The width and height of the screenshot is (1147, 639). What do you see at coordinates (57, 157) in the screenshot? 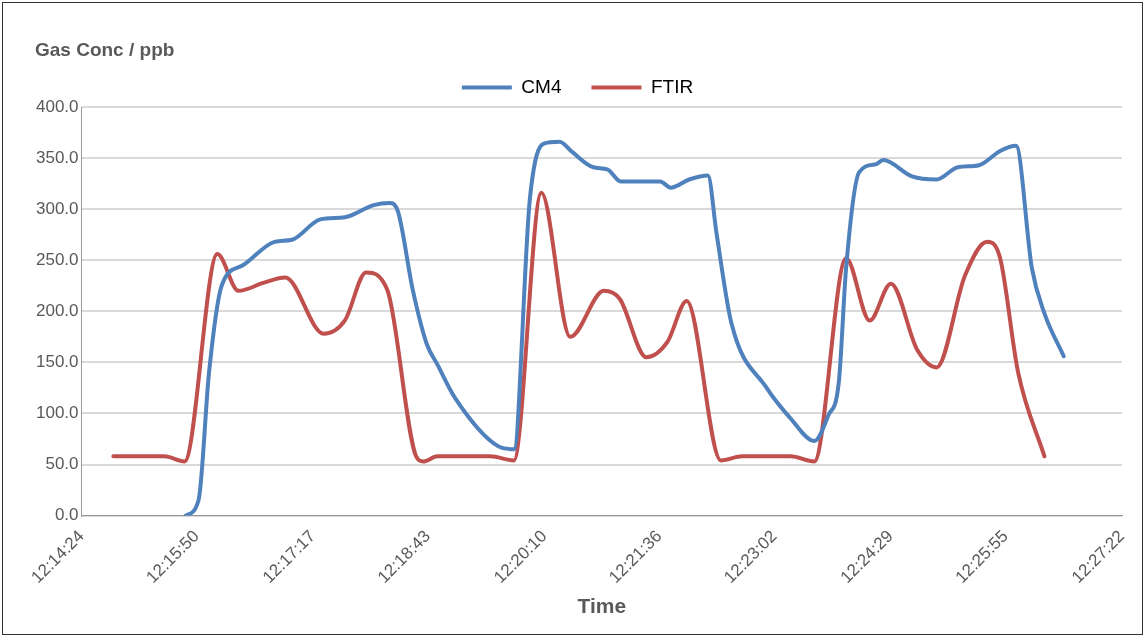
I see `y-tick-label: 350.0` at bounding box center [57, 157].